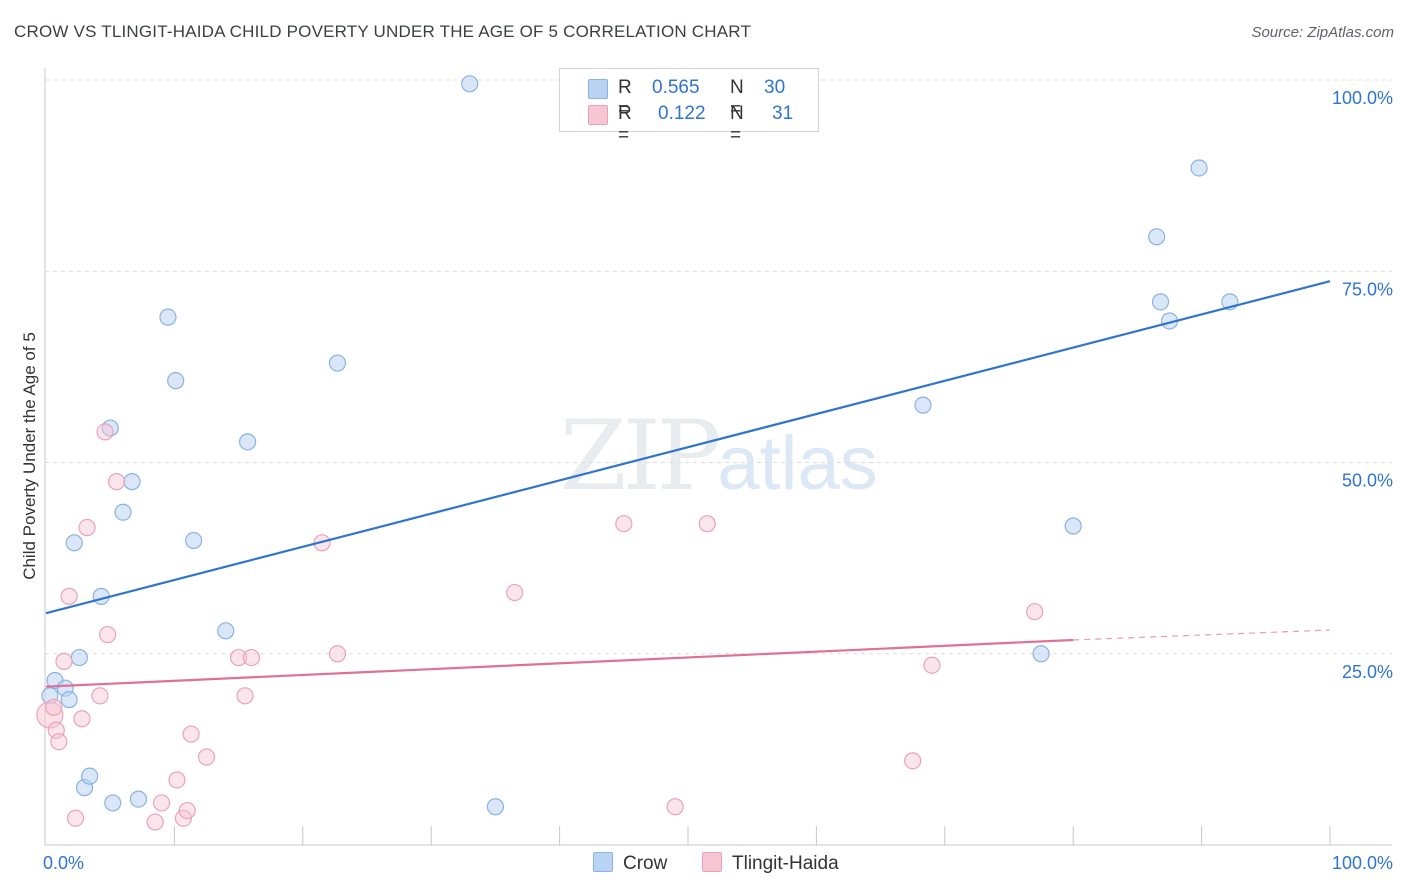 Image resolution: width=1406 pixels, height=892 pixels. Describe the element at coordinates (712, 862) in the screenshot. I see `bottom-legend-swatch-tlingit` at that location.